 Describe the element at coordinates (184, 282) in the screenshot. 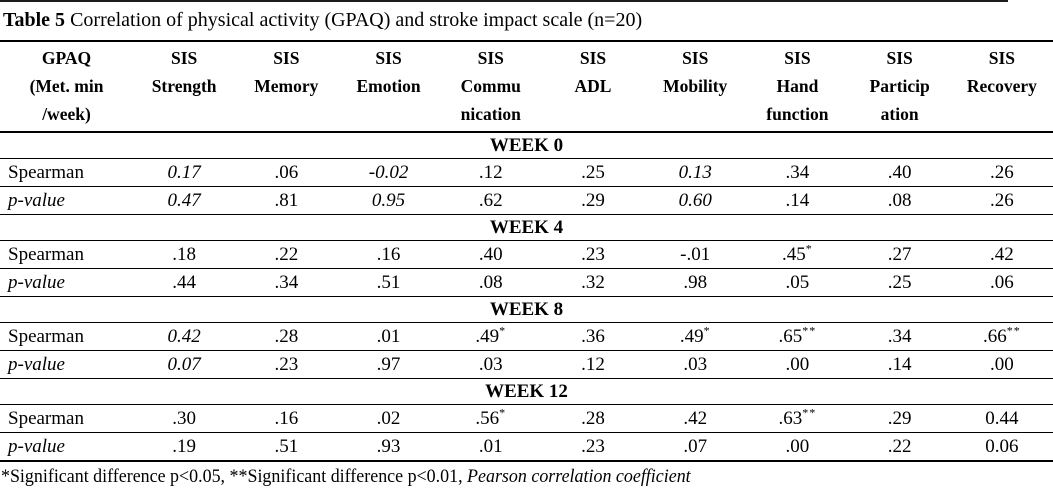

I see `cell-value: .44` at that location.